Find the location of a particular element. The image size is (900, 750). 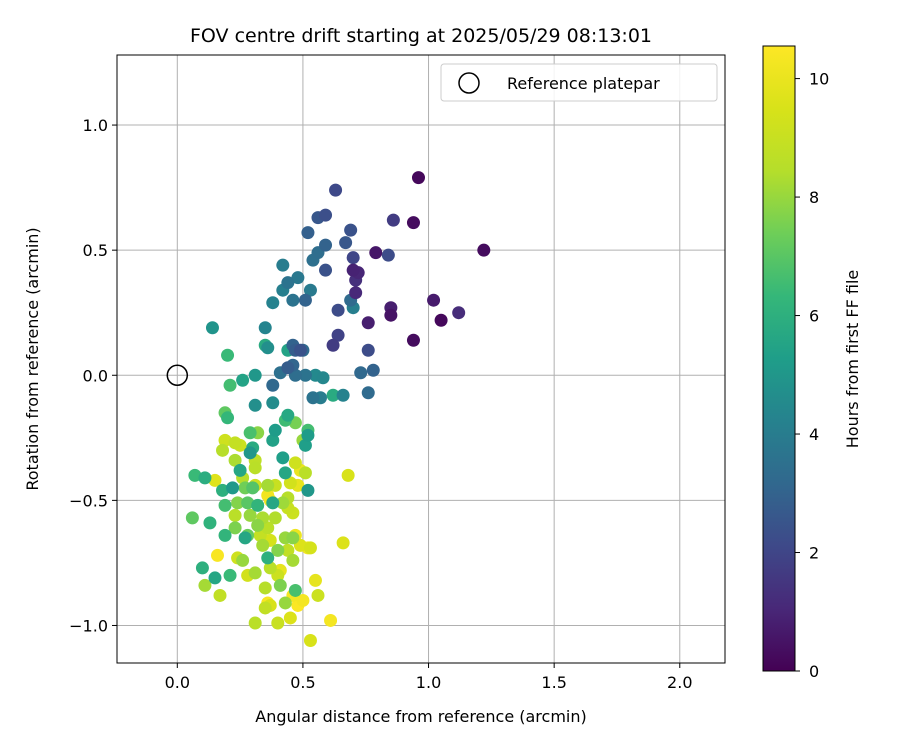

x-axis-label: Angular distance from reference (arcmin) is located at coordinates (420, 716).